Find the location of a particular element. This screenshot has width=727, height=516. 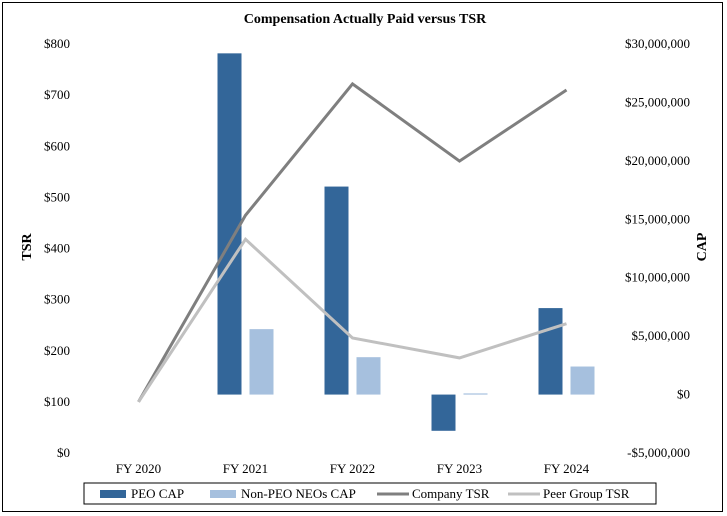

legend-non-peo-cap-swatch is located at coordinates (223, 494).